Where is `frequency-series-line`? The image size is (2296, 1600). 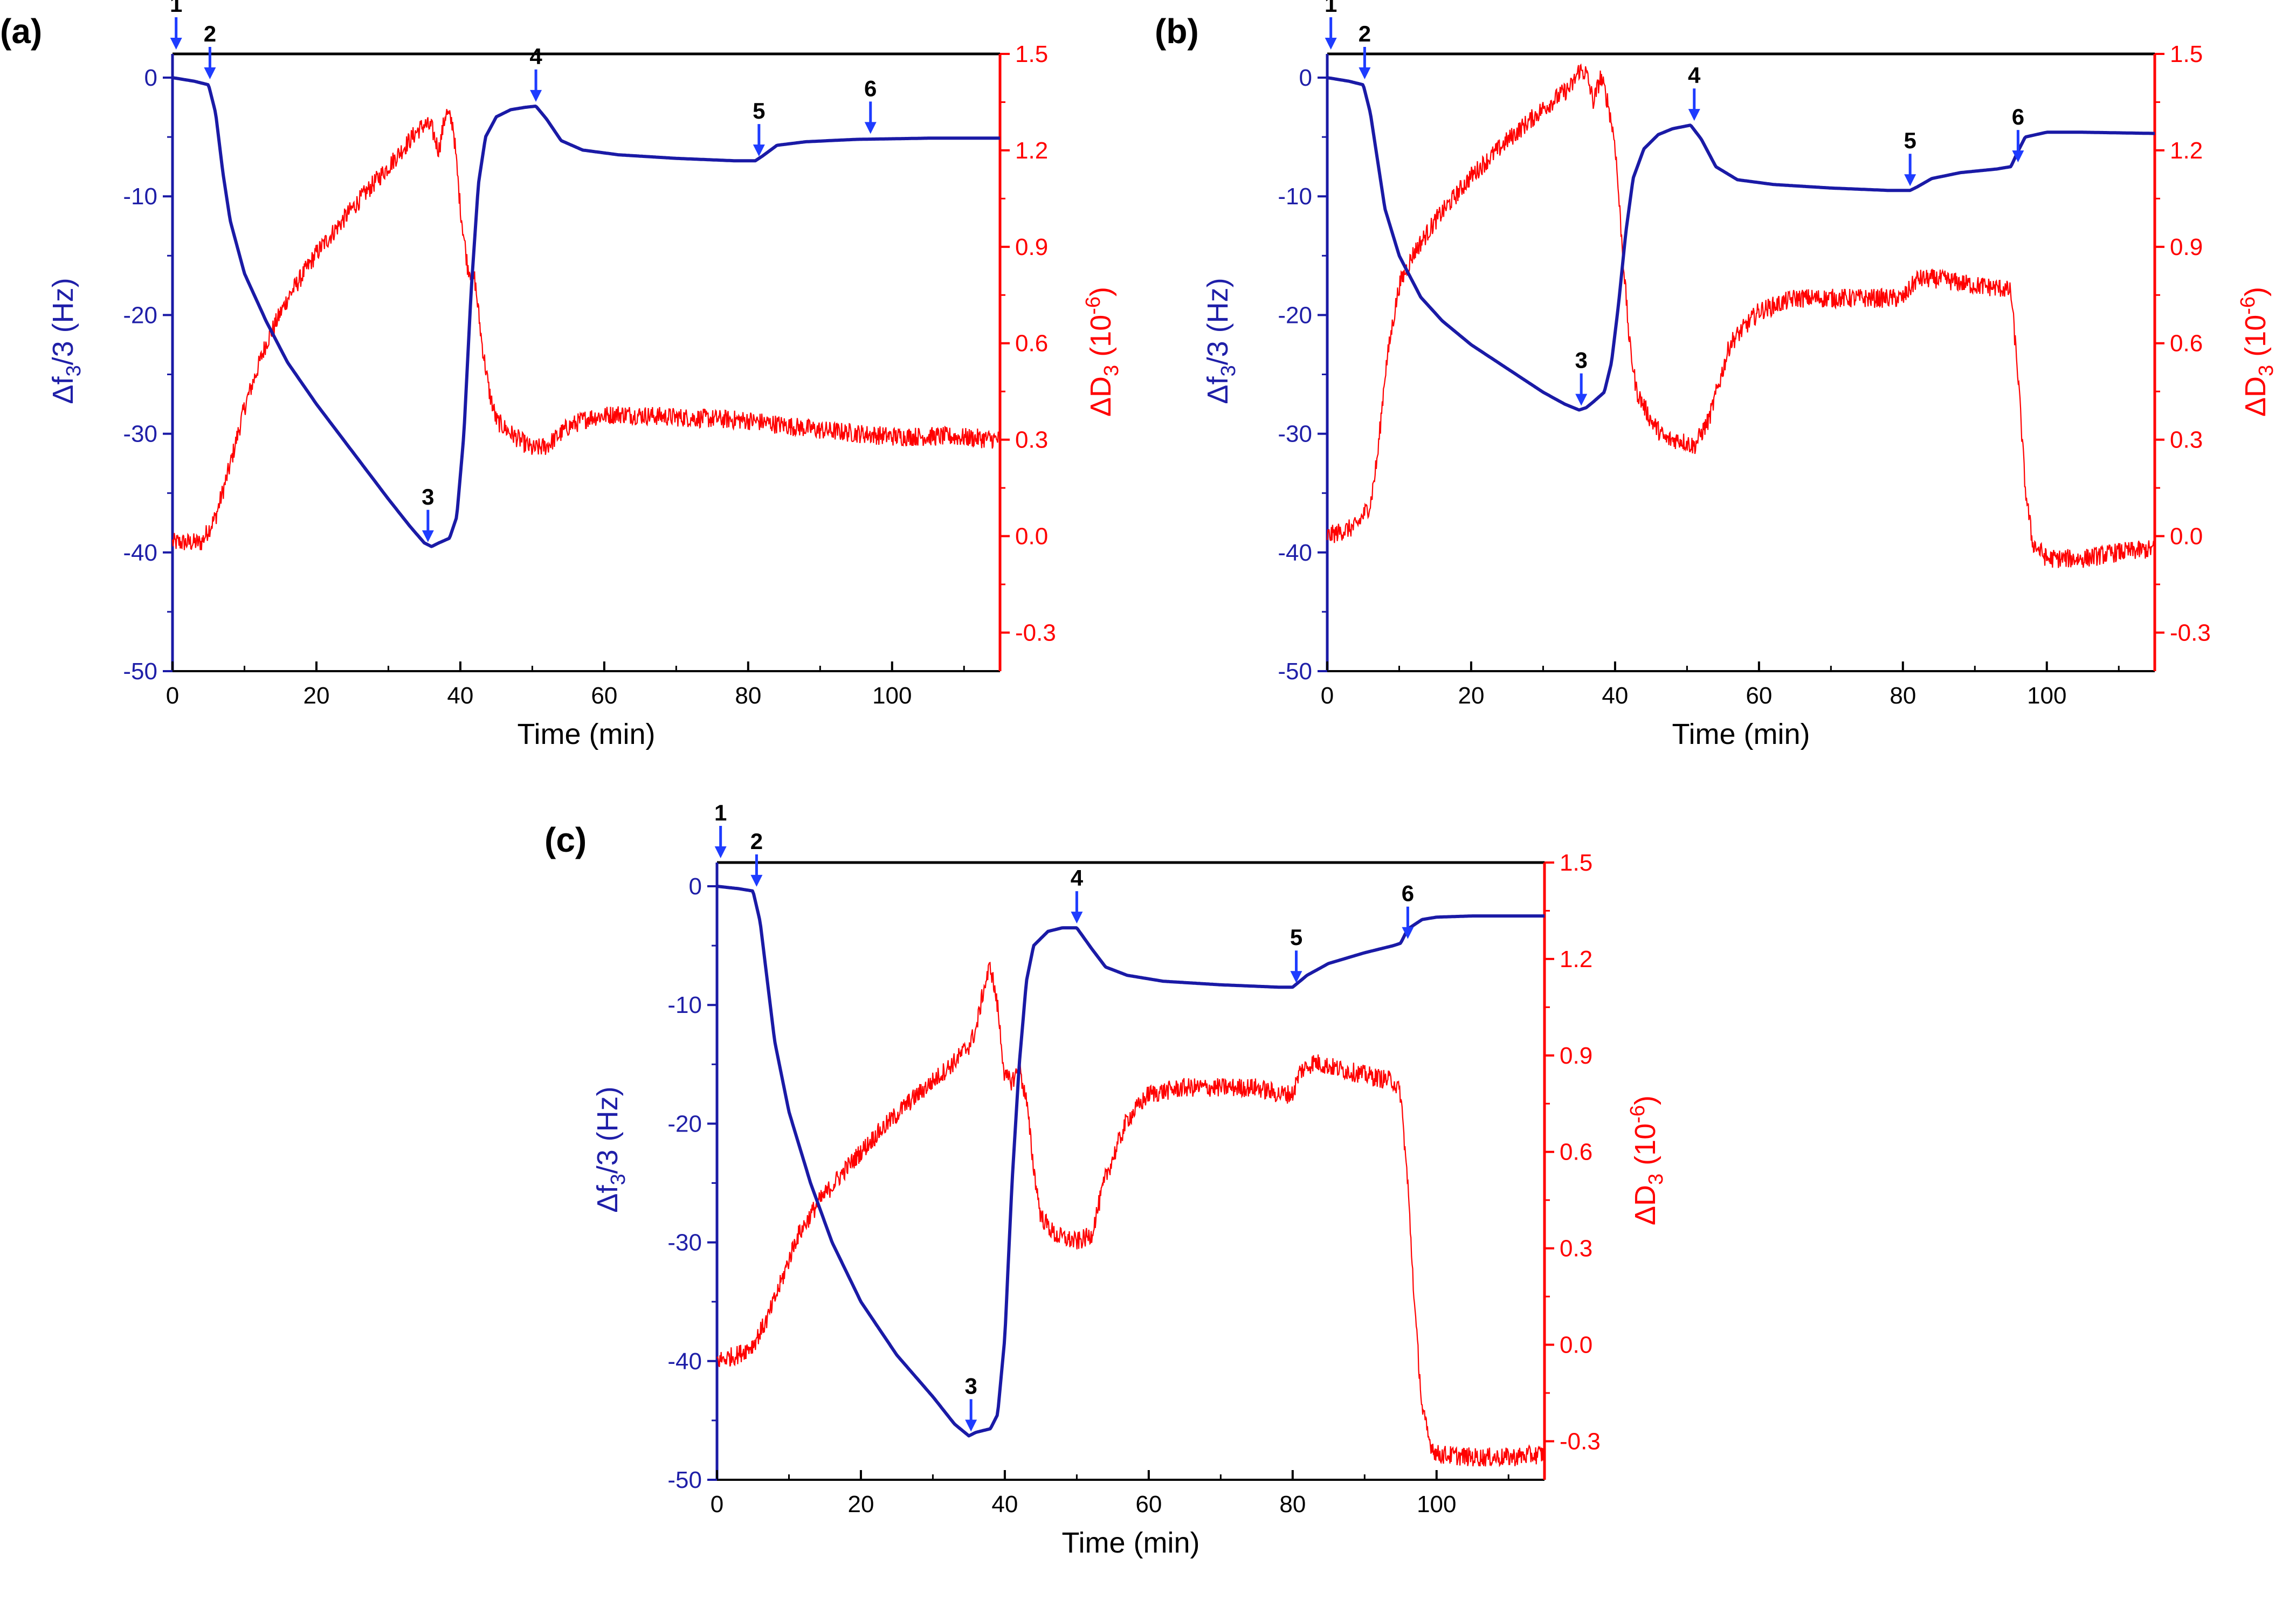 frequency-series-line is located at coordinates (586, 312).